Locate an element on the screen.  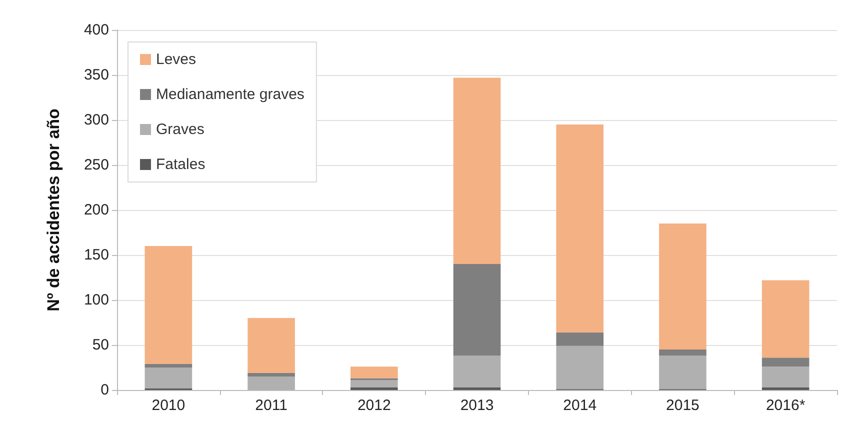
y-tick-label: 350 is located at coordinates (96, 75).